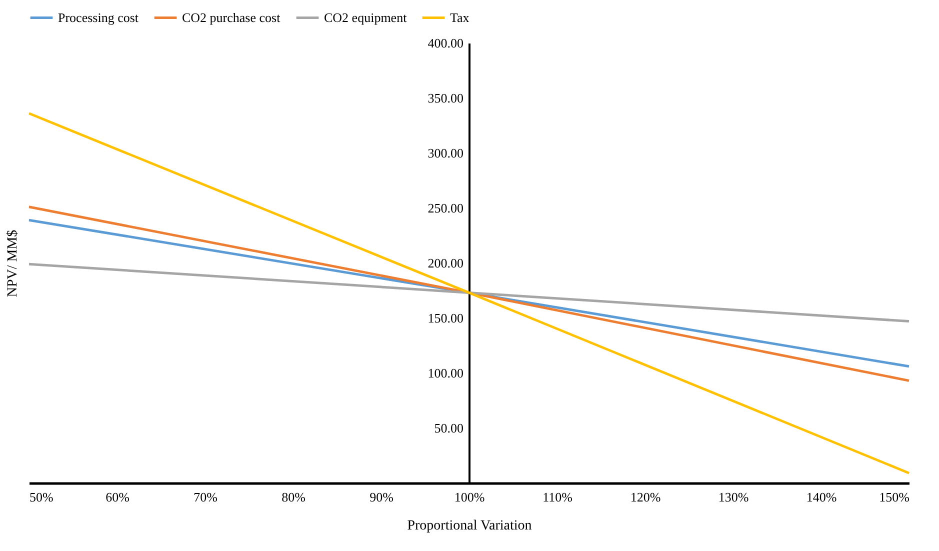  I want to click on y-tick-label: 250.00, so click(446, 208).